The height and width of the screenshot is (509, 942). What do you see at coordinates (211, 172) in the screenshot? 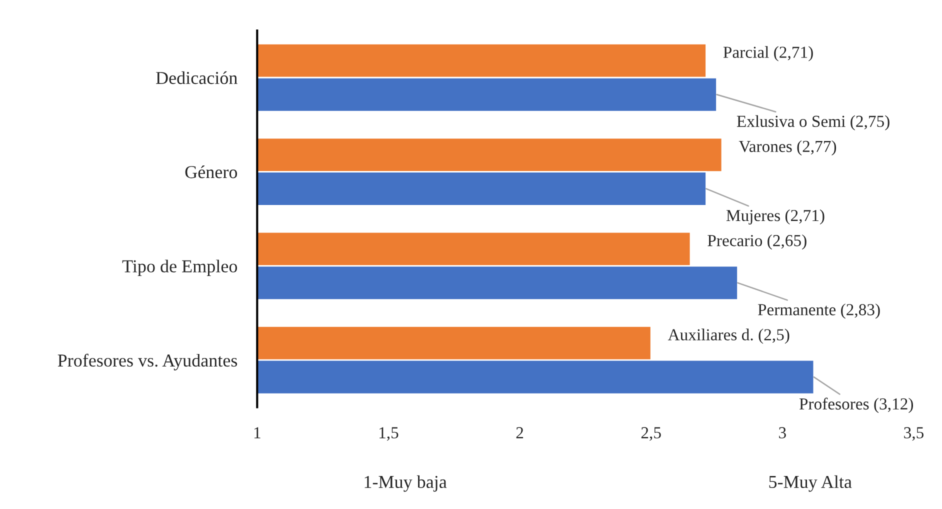
I see `y-tick-label: Género` at bounding box center [211, 172].